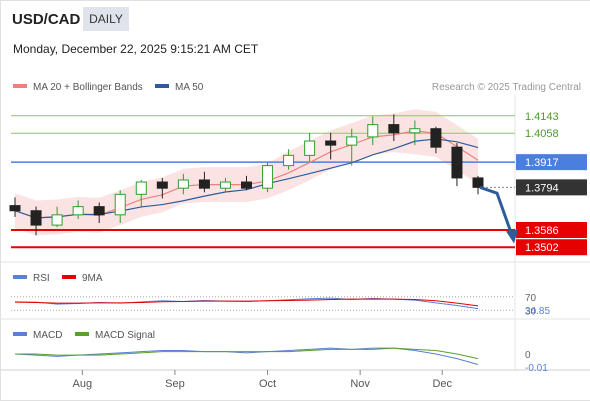  I want to click on rsi-ma-legend-label: 9MA, so click(92, 278).